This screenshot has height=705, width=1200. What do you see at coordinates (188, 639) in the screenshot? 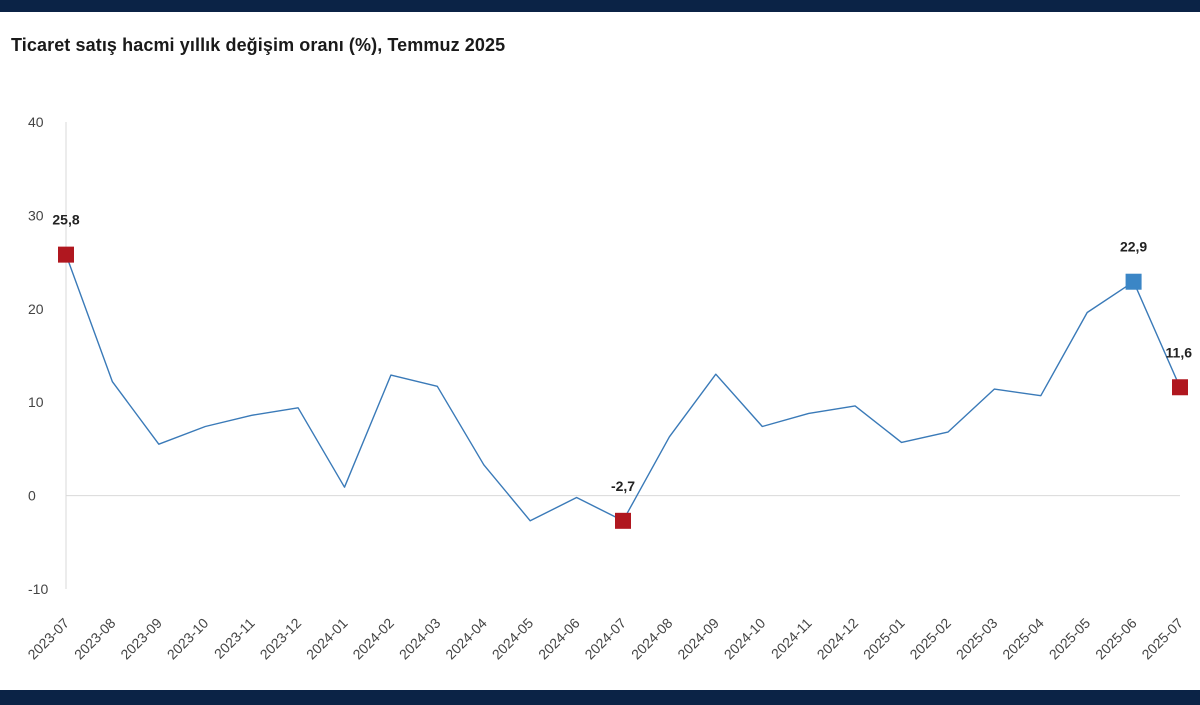
I see `x-tick-label: 2023-10` at bounding box center [188, 639].